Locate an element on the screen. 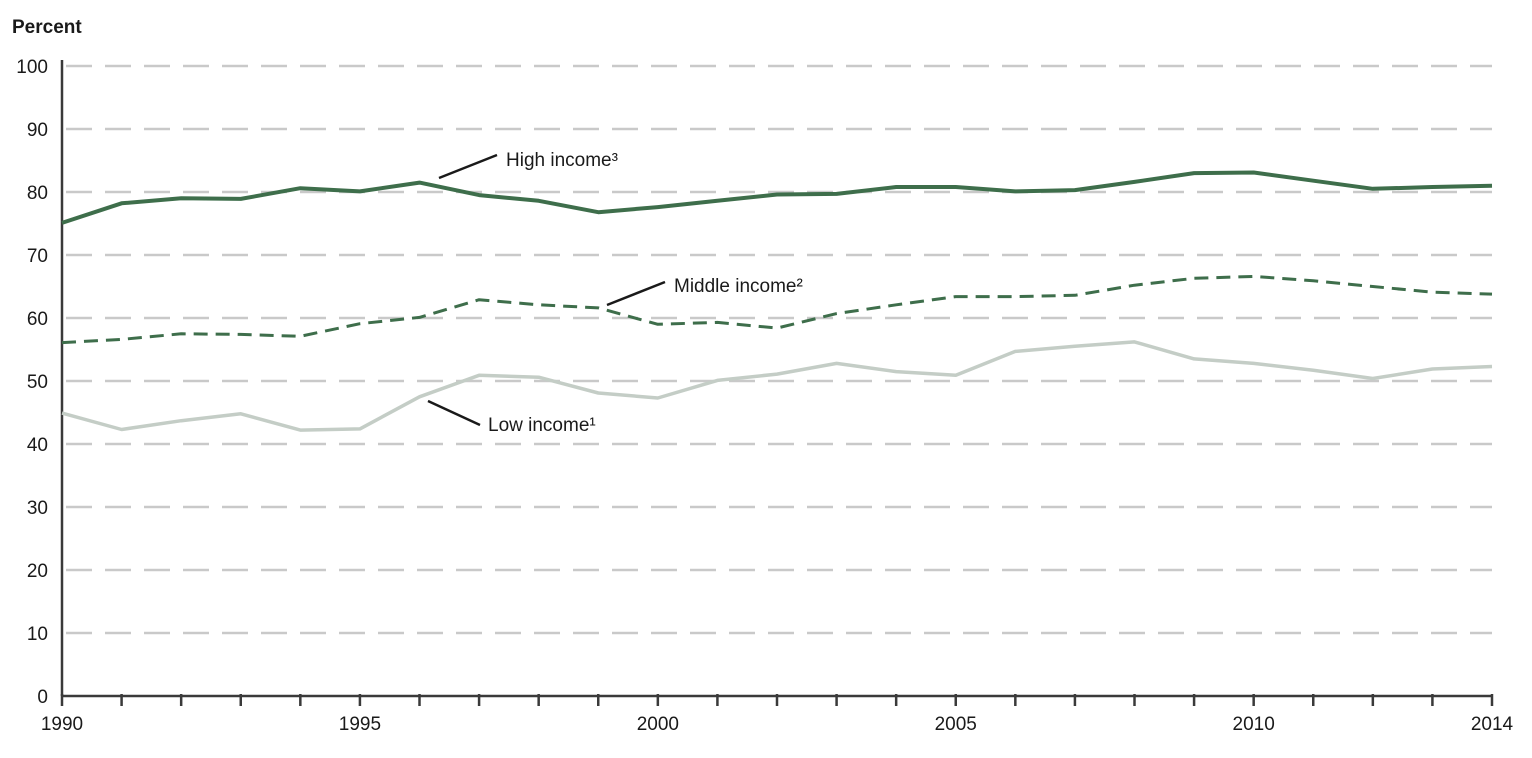 Image resolution: width=1532 pixels, height=758 pixels. x-tick-label: 2014 is located at coordinates (1492, 724).